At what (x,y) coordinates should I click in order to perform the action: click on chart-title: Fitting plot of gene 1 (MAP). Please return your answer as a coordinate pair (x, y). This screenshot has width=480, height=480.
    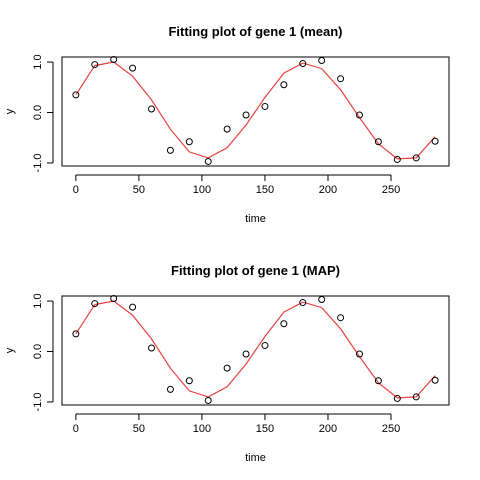
    Looking at the image, I should click on (255, 270).